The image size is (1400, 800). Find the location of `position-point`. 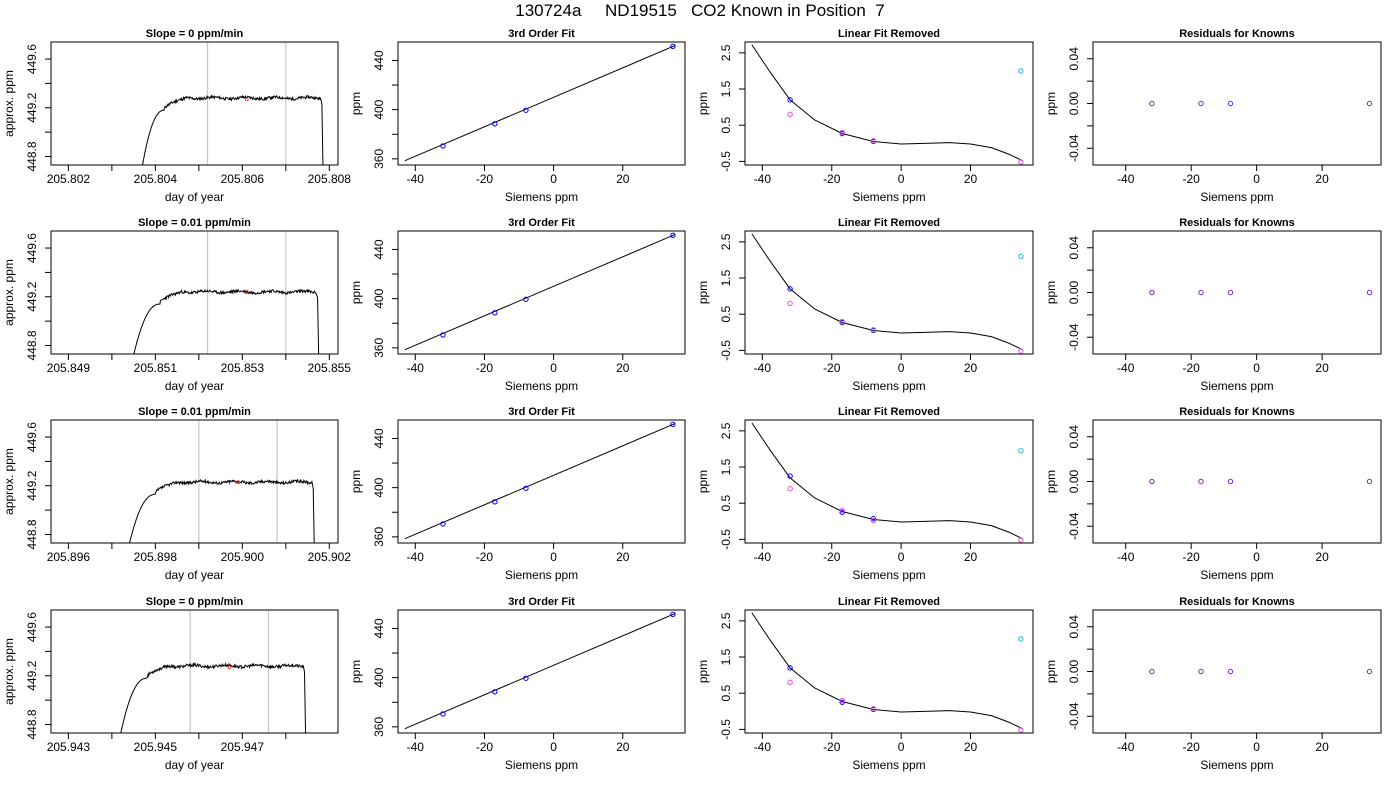

position-point is located at coordinates (1021, 451).